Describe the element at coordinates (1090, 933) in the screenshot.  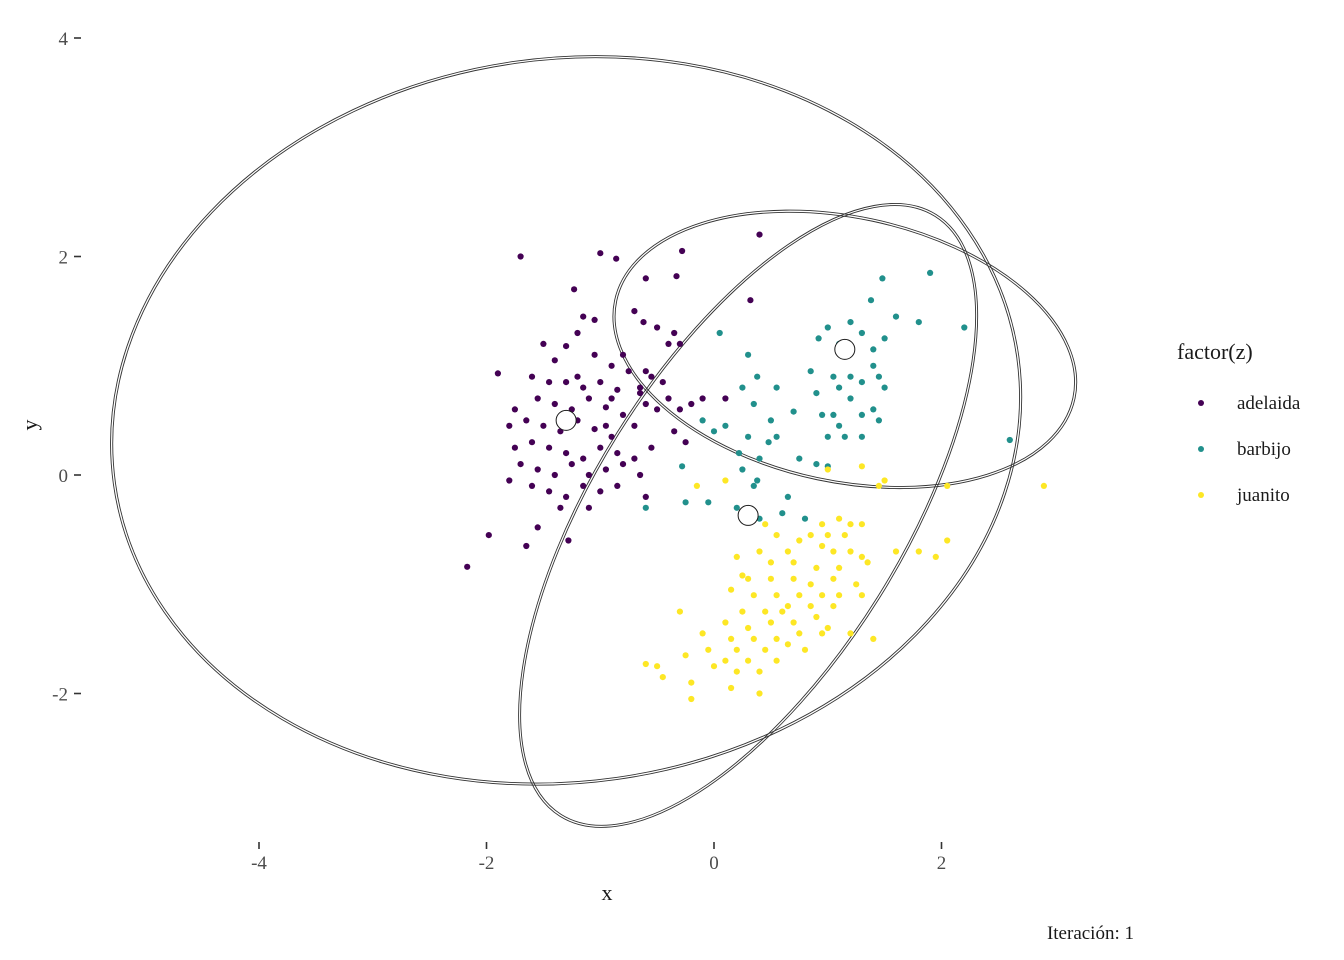
I see `caption: Iteración: 1` at that location.